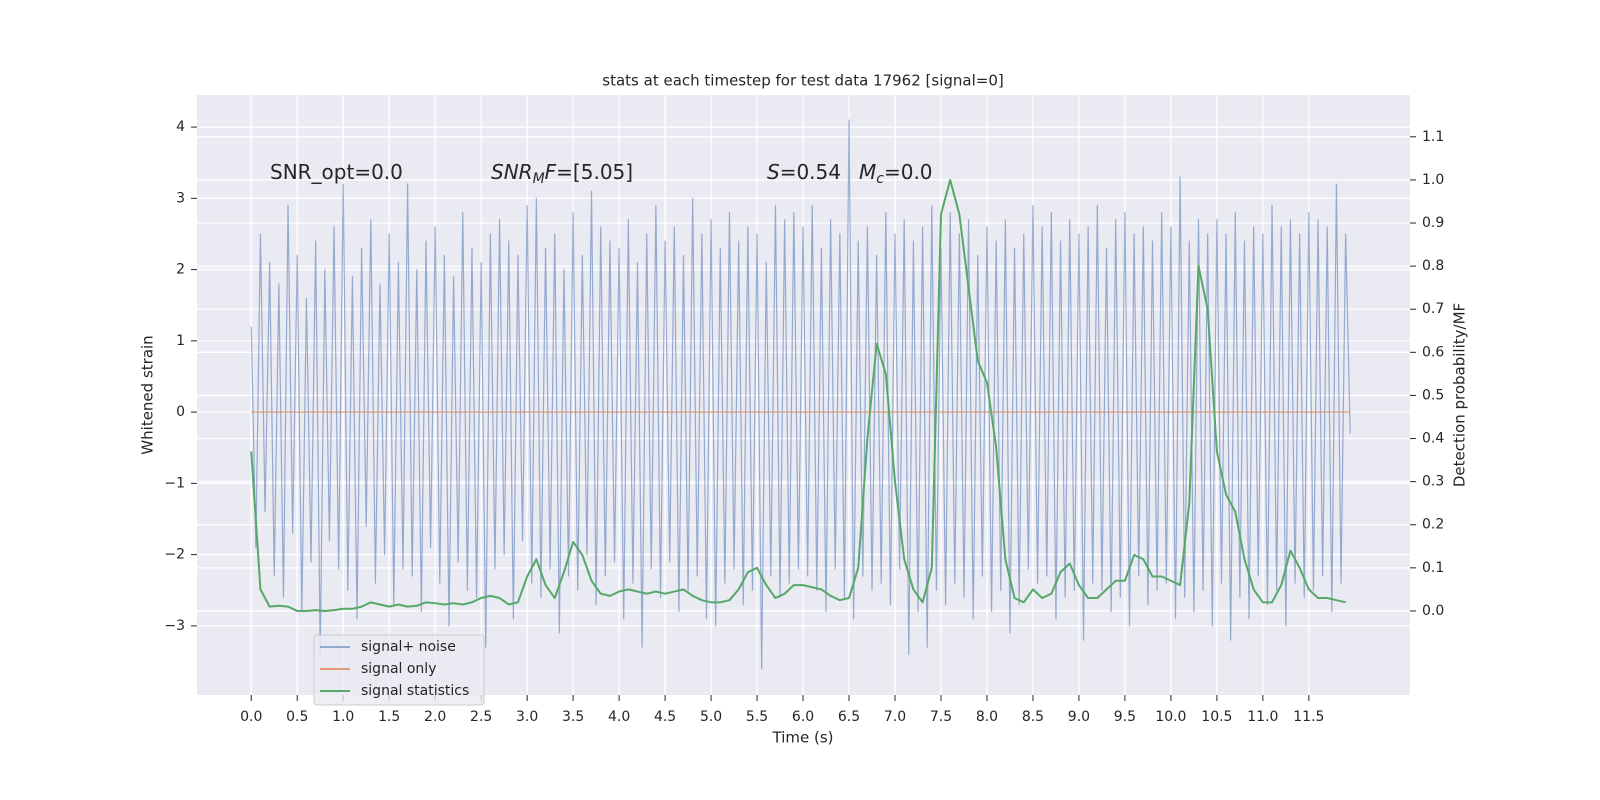  Describe the element at coordinates (810, 172) in the screenshot. I see `annotation-part: =0.54` at that location.